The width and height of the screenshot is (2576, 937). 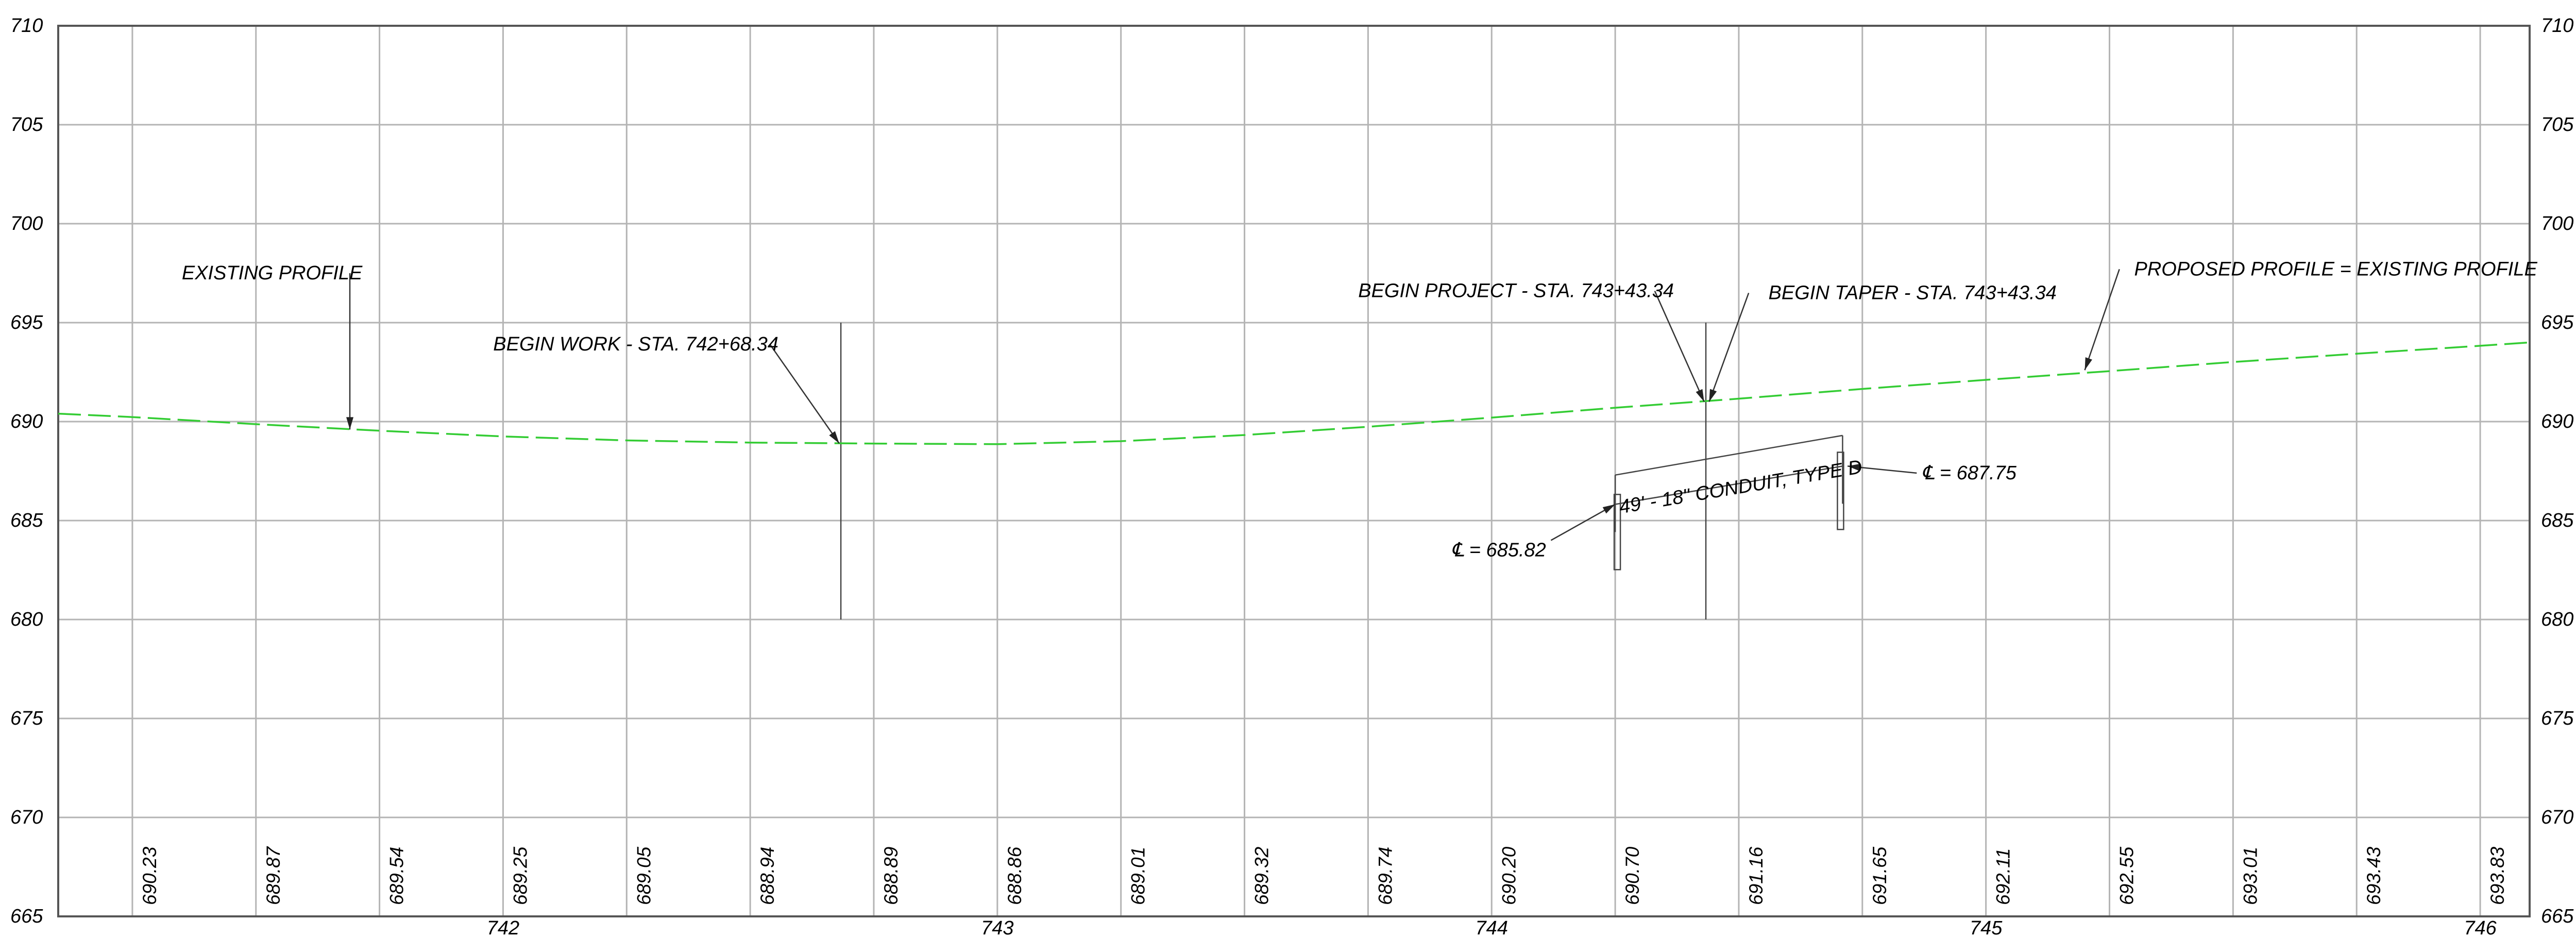 I want to click on y-tick-label-left: 670, so click(x=26, y=817).